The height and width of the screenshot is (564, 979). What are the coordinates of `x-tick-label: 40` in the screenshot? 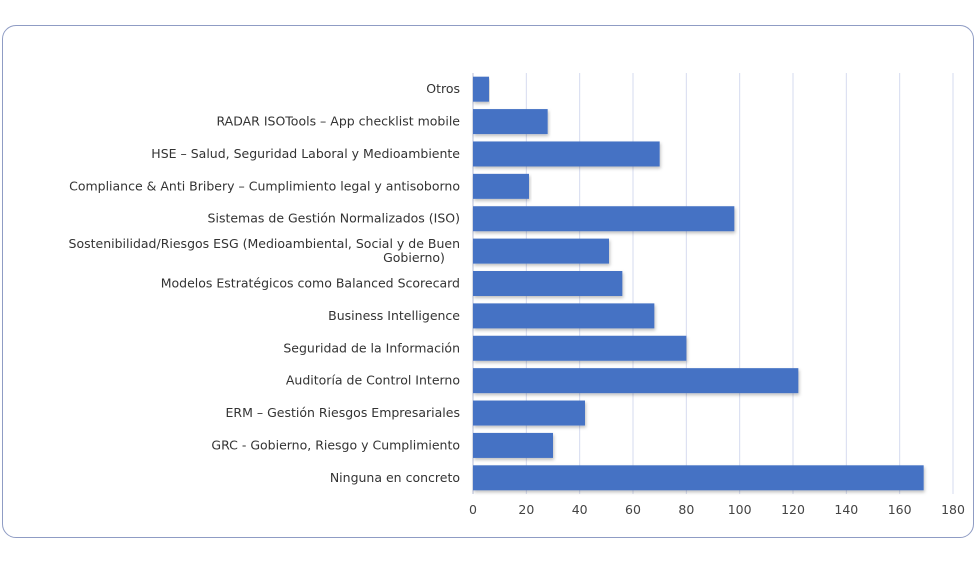 It's located at (580, 509).